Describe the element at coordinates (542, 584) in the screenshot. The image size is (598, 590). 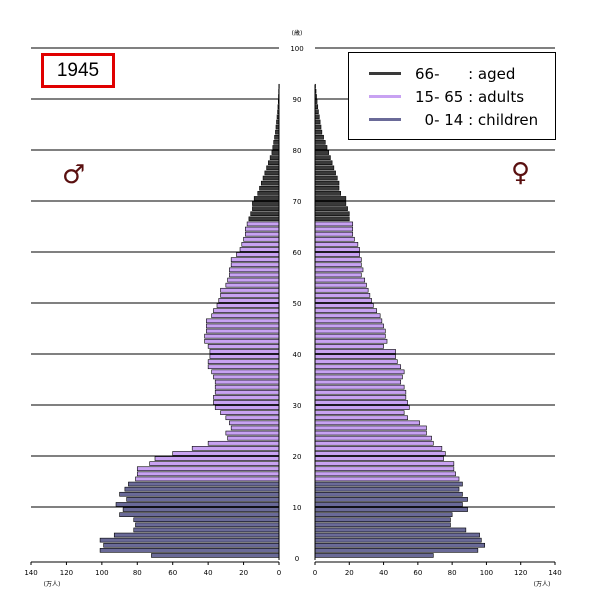
I see `population-unit-label-female: (万人)` at that location.